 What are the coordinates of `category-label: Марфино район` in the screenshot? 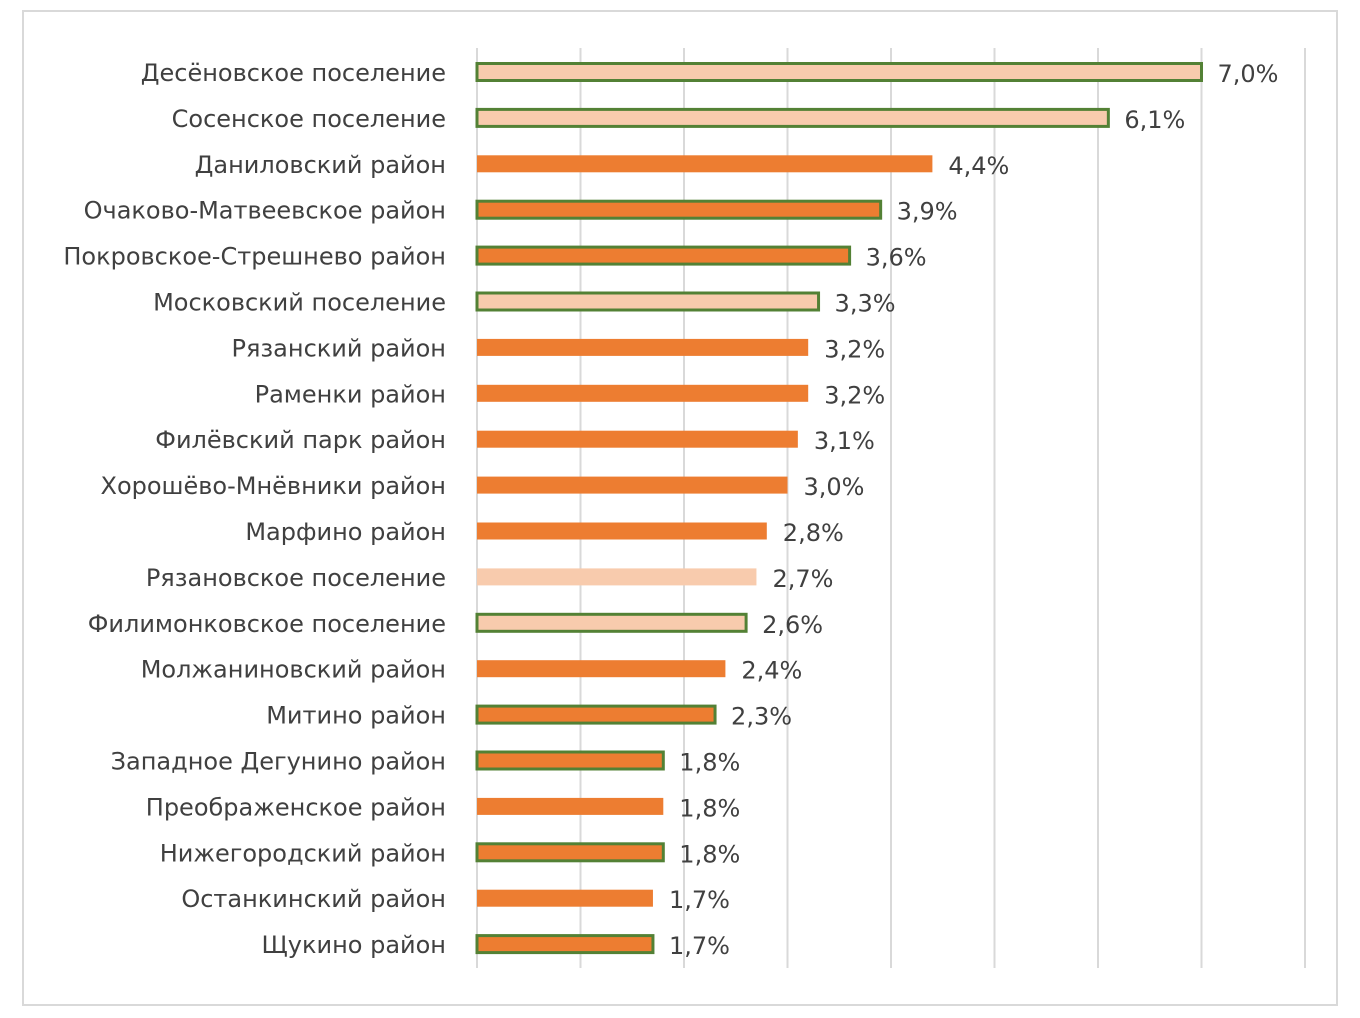 It's located at (345, 532).